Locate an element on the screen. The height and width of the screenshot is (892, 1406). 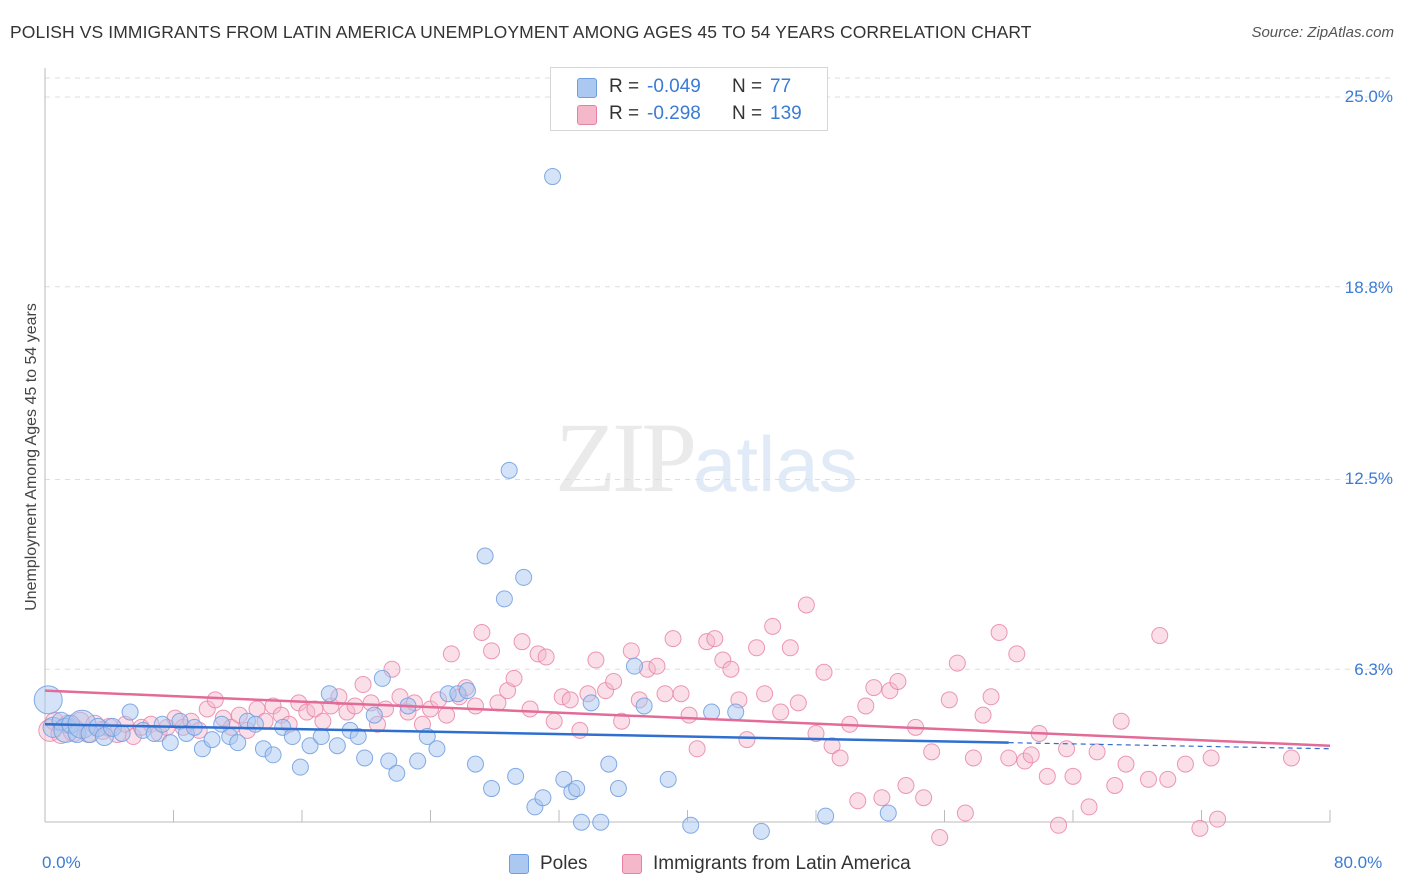
trend-line-latin-america is located at coordinates (687, 718).